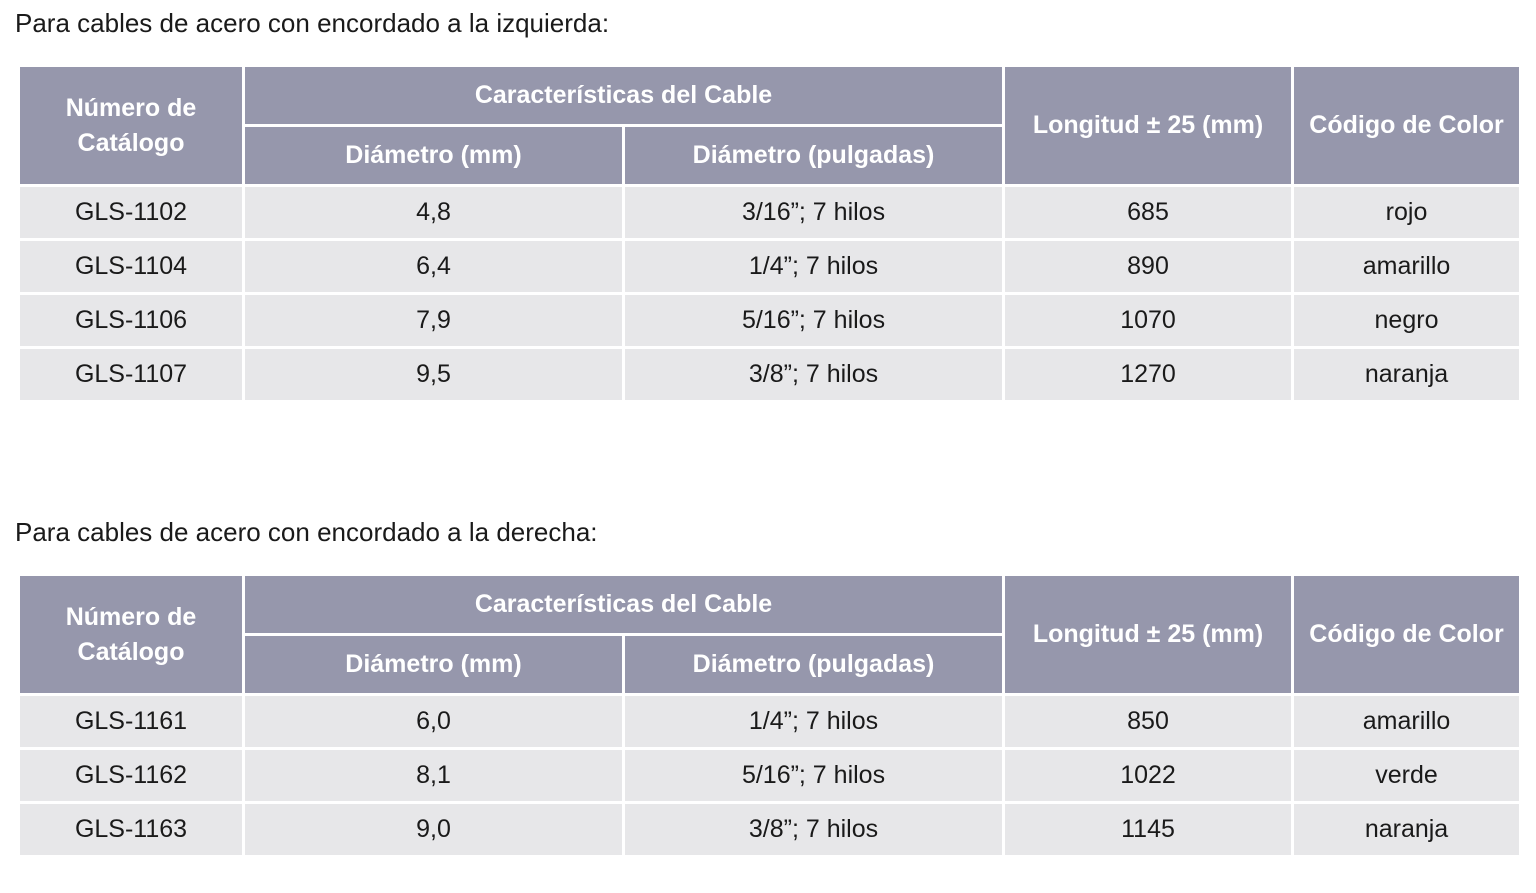  I want to click on cell-length: 685, so click(1148, 212).